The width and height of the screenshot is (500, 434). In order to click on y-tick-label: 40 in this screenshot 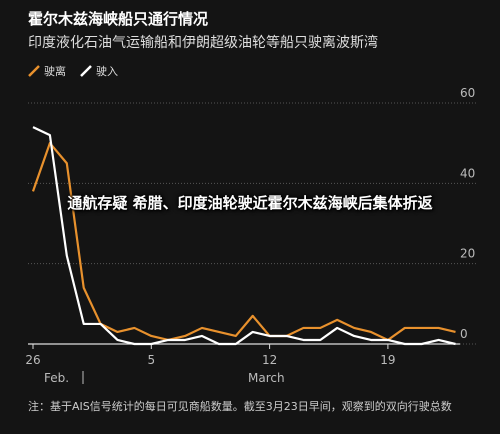, I will do `click(467, 173)`.